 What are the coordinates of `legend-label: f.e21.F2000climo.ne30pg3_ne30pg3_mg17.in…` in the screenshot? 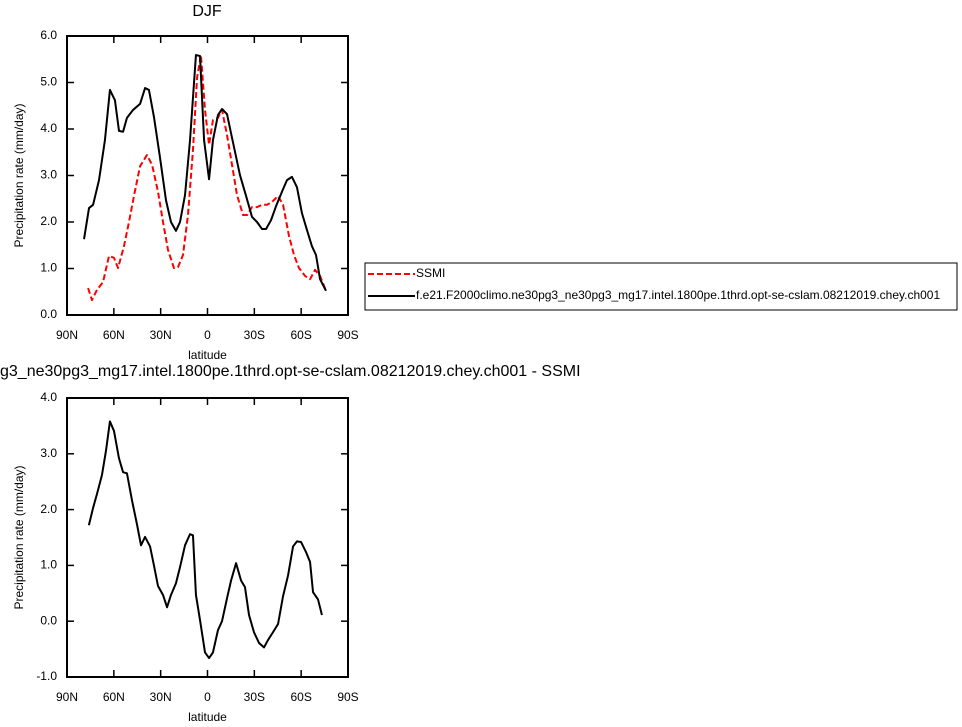 It's located at (678, 295).